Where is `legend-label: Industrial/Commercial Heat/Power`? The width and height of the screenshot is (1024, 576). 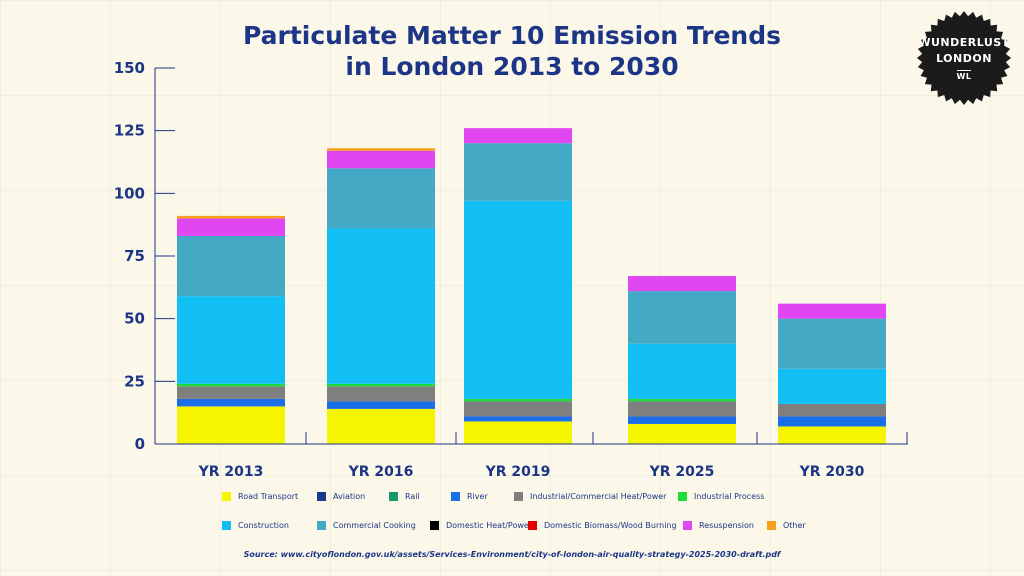 legend-label: Industrial/Commercial Heat/Power is located at coordinates (598, 496).